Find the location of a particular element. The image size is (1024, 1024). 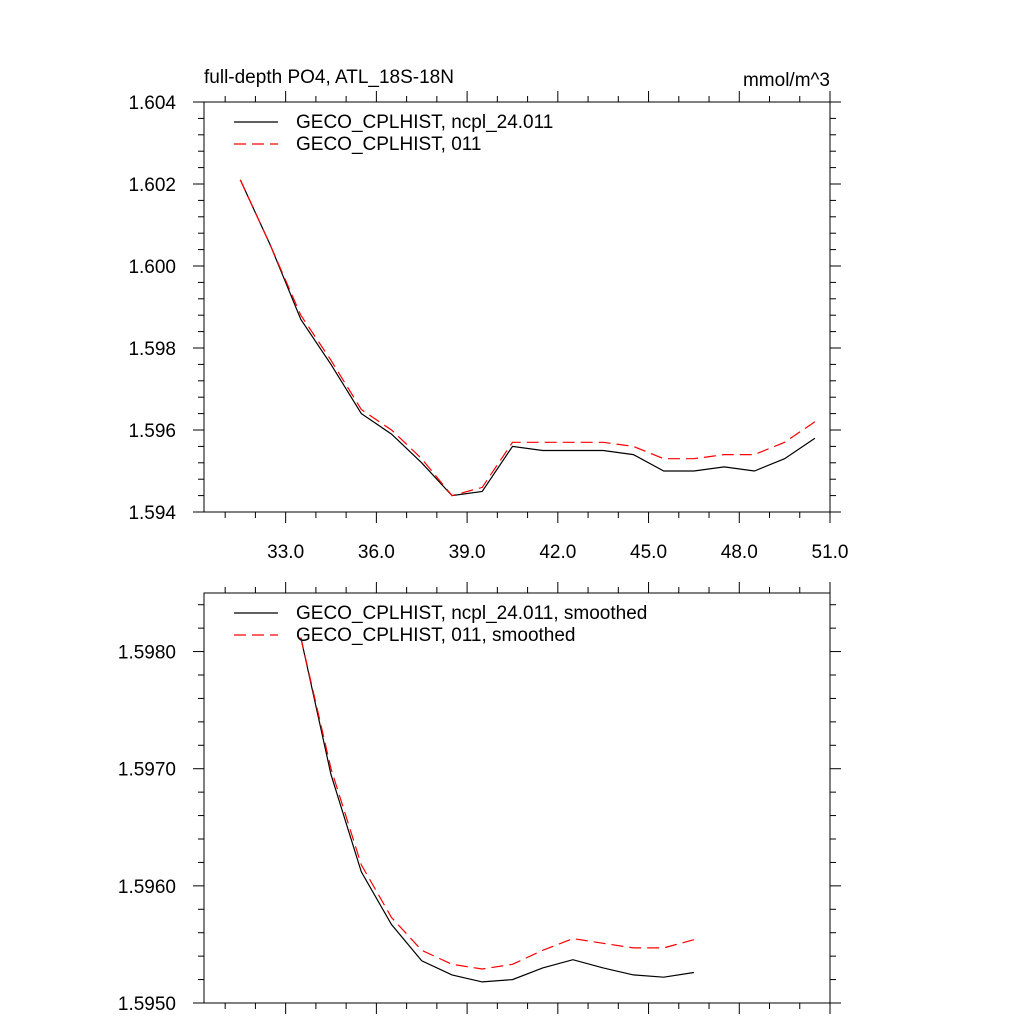

y-tick-label: 1.602 is located at coordinates (152, 185).